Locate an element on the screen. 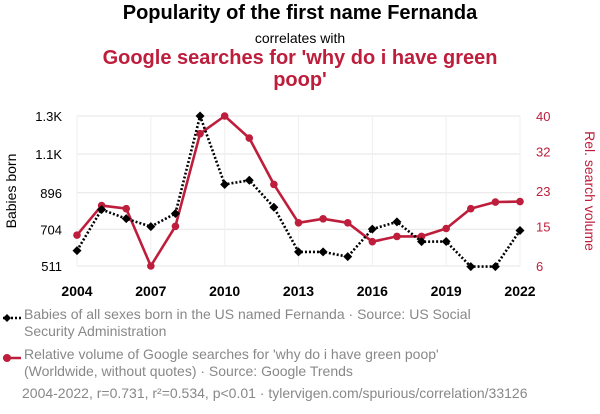 The width and height of the screenshot is (600, 414). chart-title: Popularity of the first name Fernanda is located at coordinates (300, 13).